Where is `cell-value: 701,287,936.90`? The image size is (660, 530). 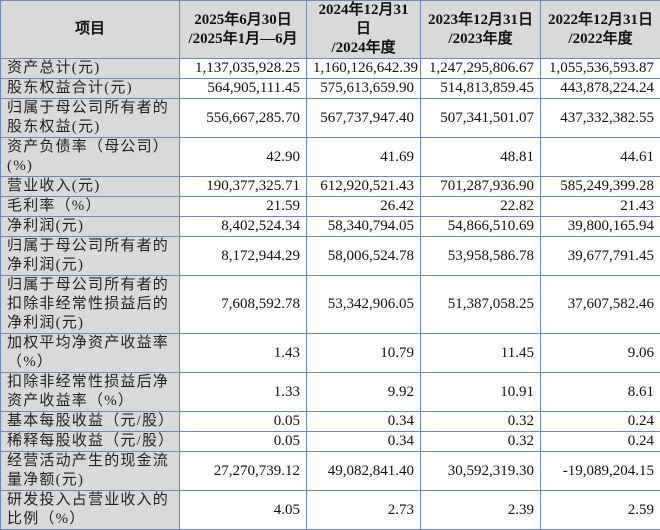
cell-value: 701,287,936.90 is located at coordinates (481, 187).